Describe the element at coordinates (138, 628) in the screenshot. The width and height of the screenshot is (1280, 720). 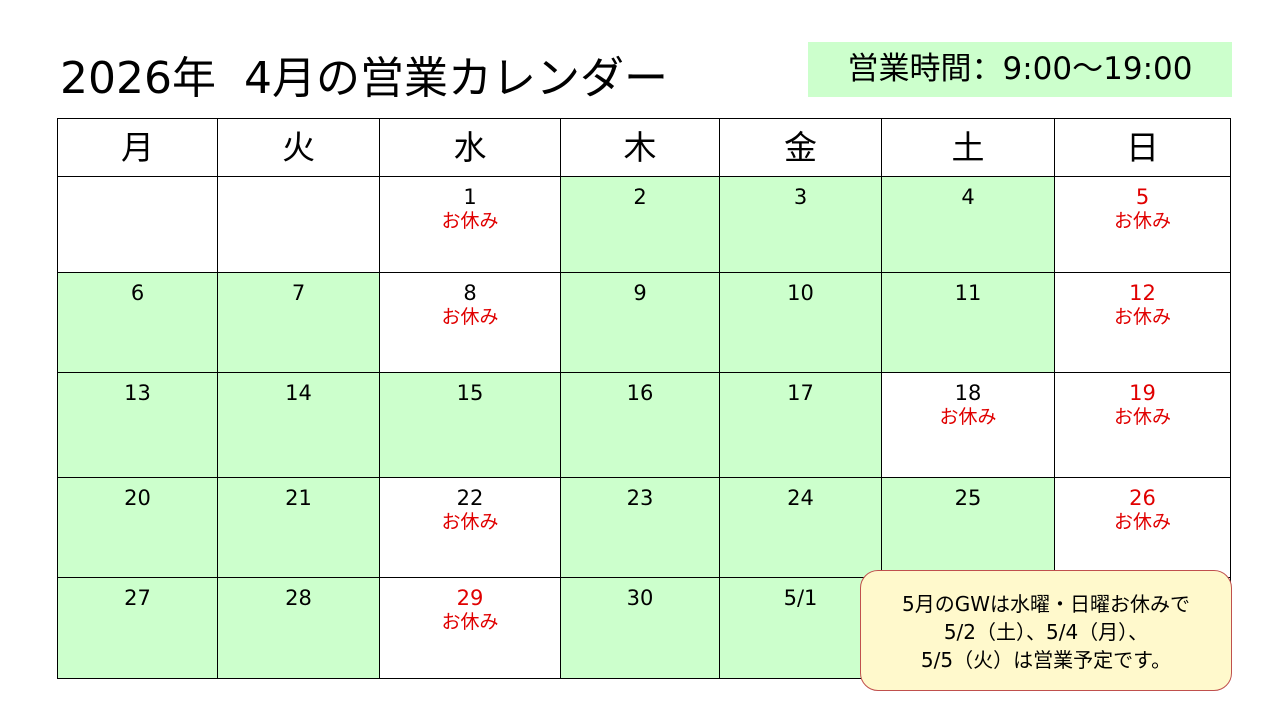
I see `calendar-day-cell: 27` at that location.